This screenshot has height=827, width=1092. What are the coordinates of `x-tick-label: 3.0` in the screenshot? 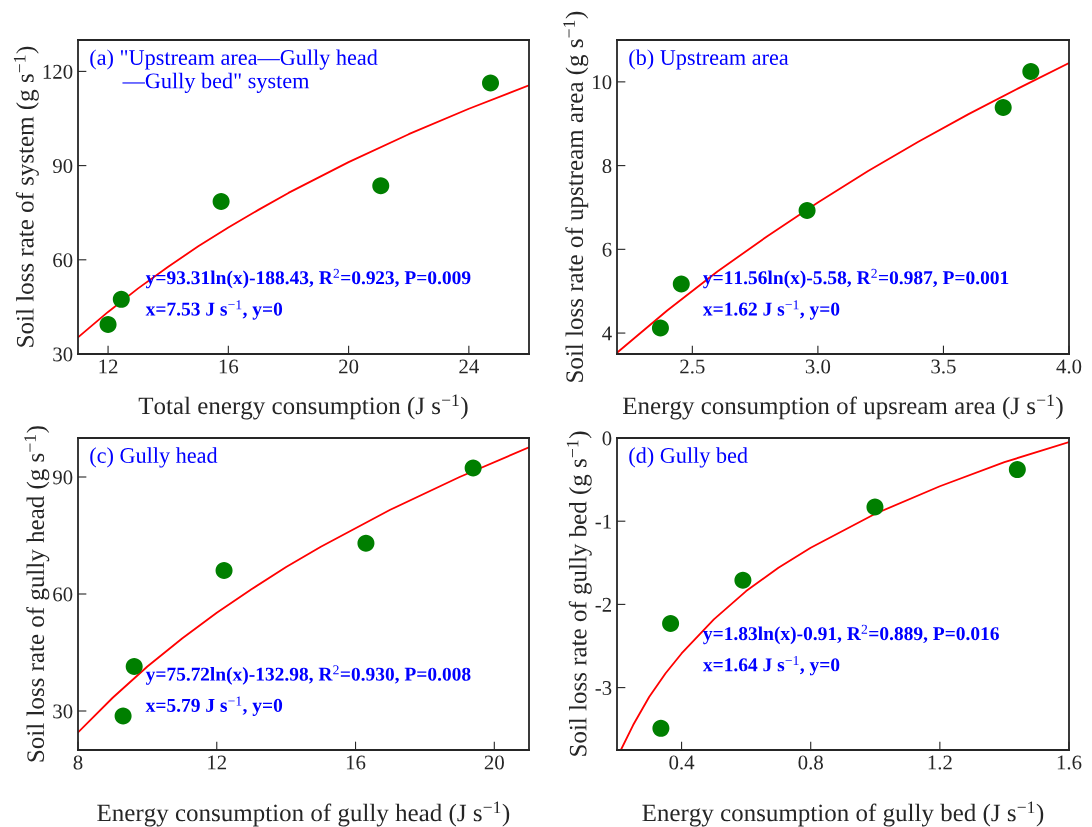 It's located at (818, 366).